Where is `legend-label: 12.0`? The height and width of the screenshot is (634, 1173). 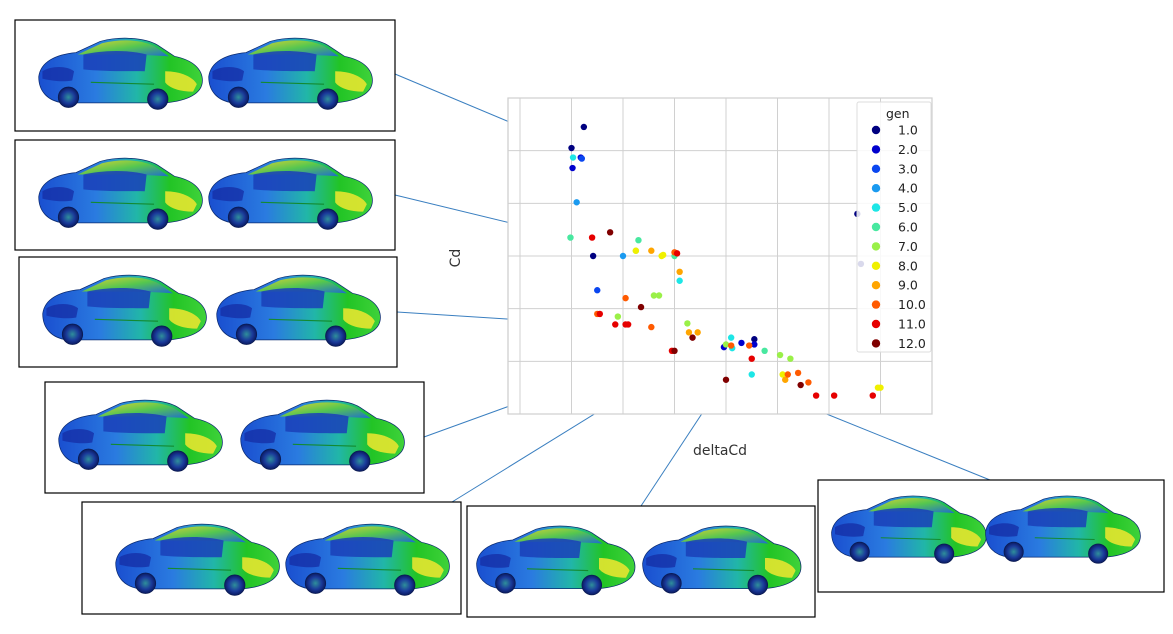 legend-label: 12.0 is located at coordinates (912, 343).